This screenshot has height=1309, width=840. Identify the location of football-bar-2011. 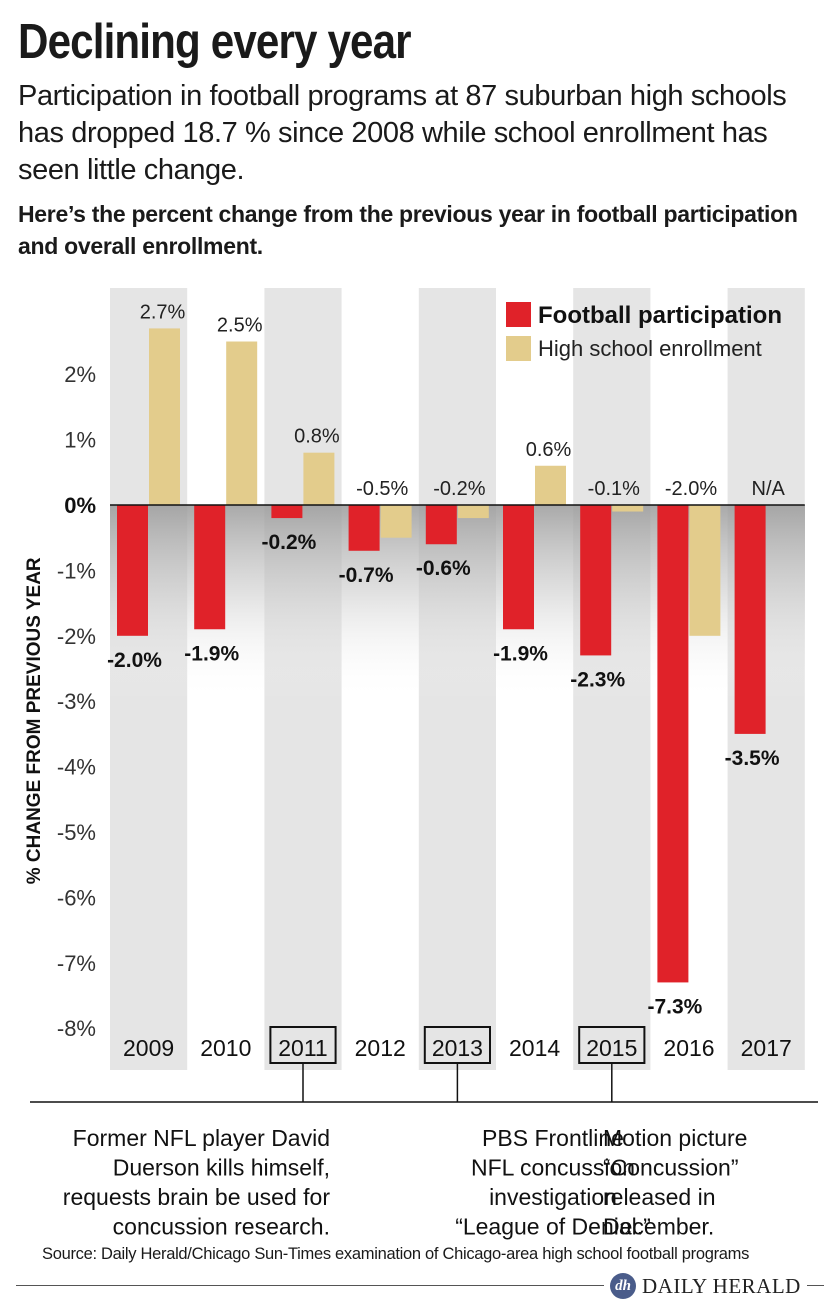
(287, 512).